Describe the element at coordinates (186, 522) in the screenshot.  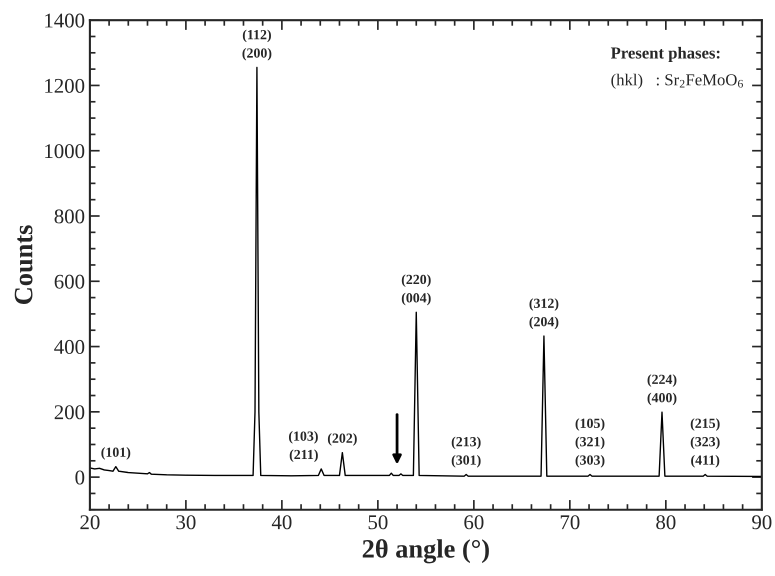
I see `x-tick-label: 30` at that location.